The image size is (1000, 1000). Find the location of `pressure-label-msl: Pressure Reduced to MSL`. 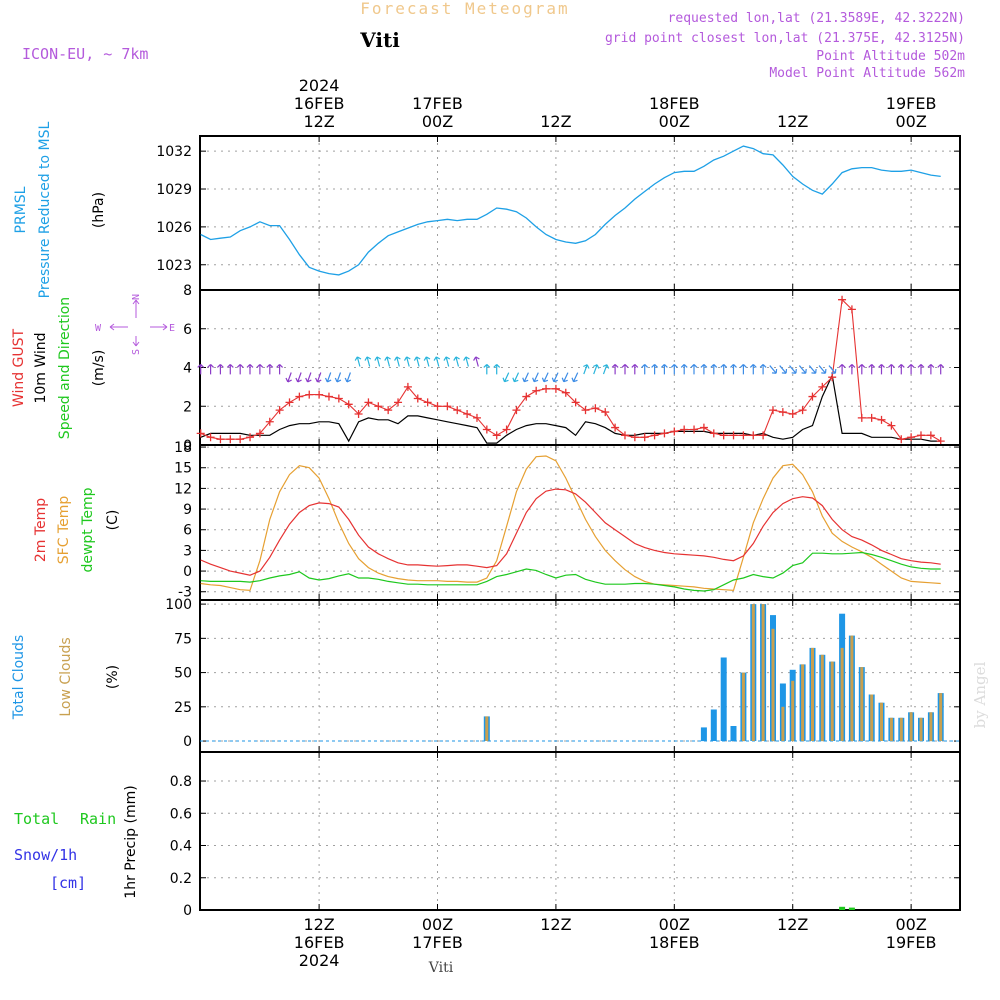

pressure-label-msl: Pressure Reduced to MSL is located at coordinates (45, 209).